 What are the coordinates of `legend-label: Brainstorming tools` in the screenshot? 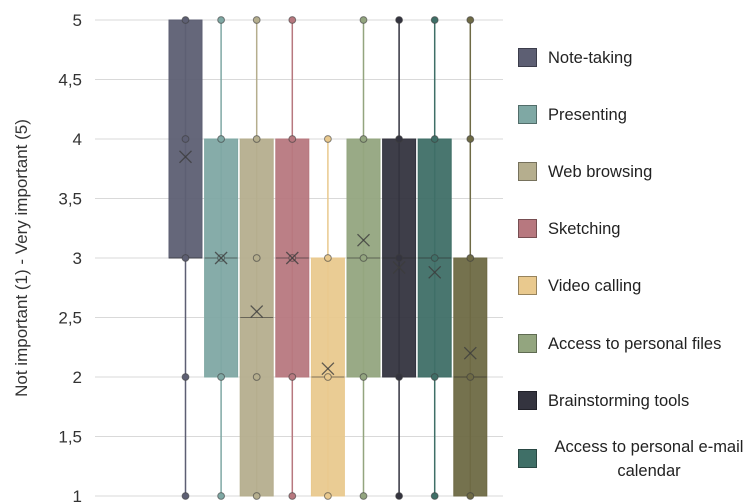 It's located at (619, 401).